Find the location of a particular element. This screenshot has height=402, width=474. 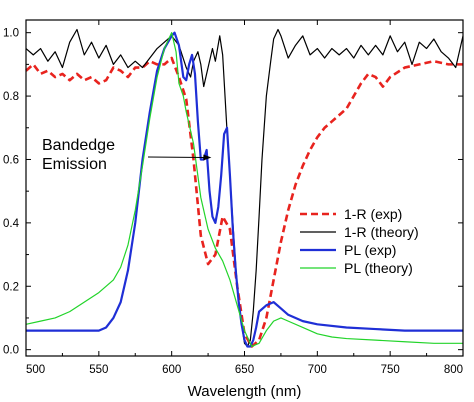

x-tick-label: 800 is located at coordinates (453, 370).